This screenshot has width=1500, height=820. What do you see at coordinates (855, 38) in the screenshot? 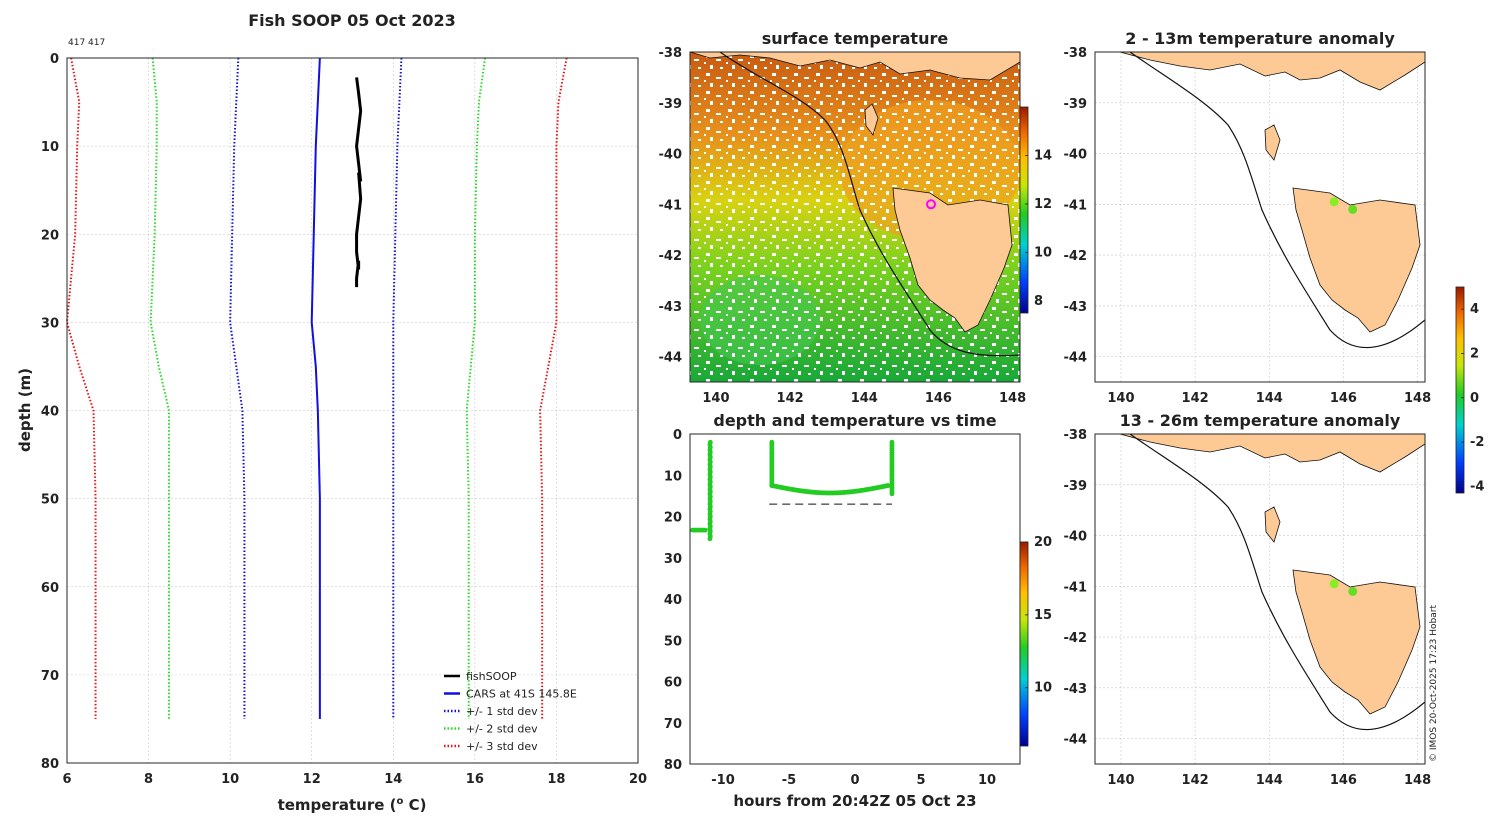
I see `surface-title: surface temperature` at bounding box center [855, 38].